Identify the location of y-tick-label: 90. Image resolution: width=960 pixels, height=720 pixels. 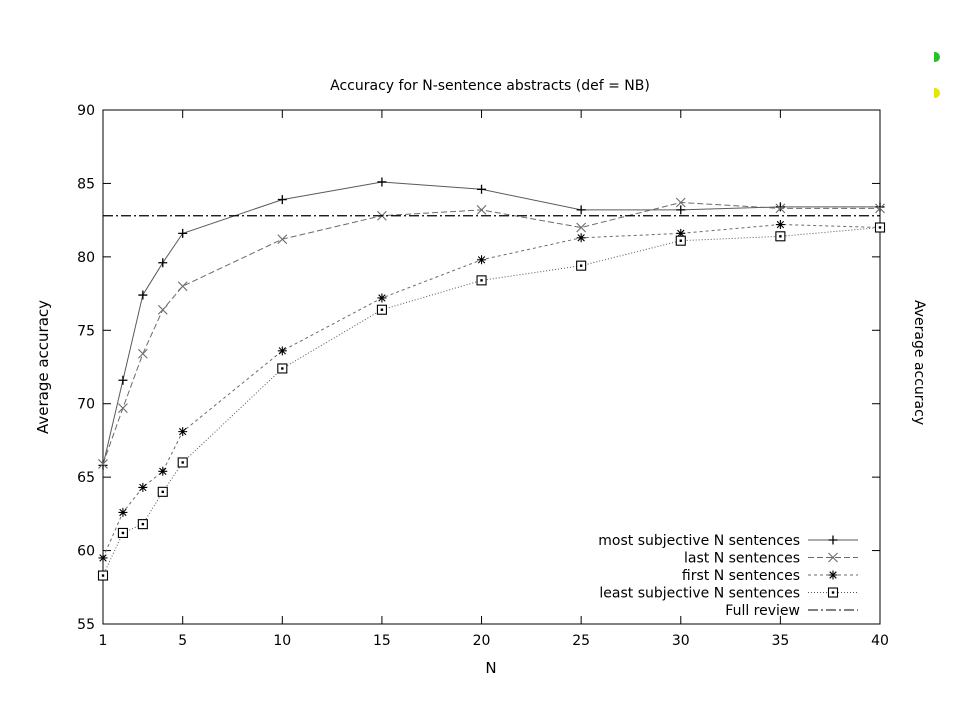
(86, 111).